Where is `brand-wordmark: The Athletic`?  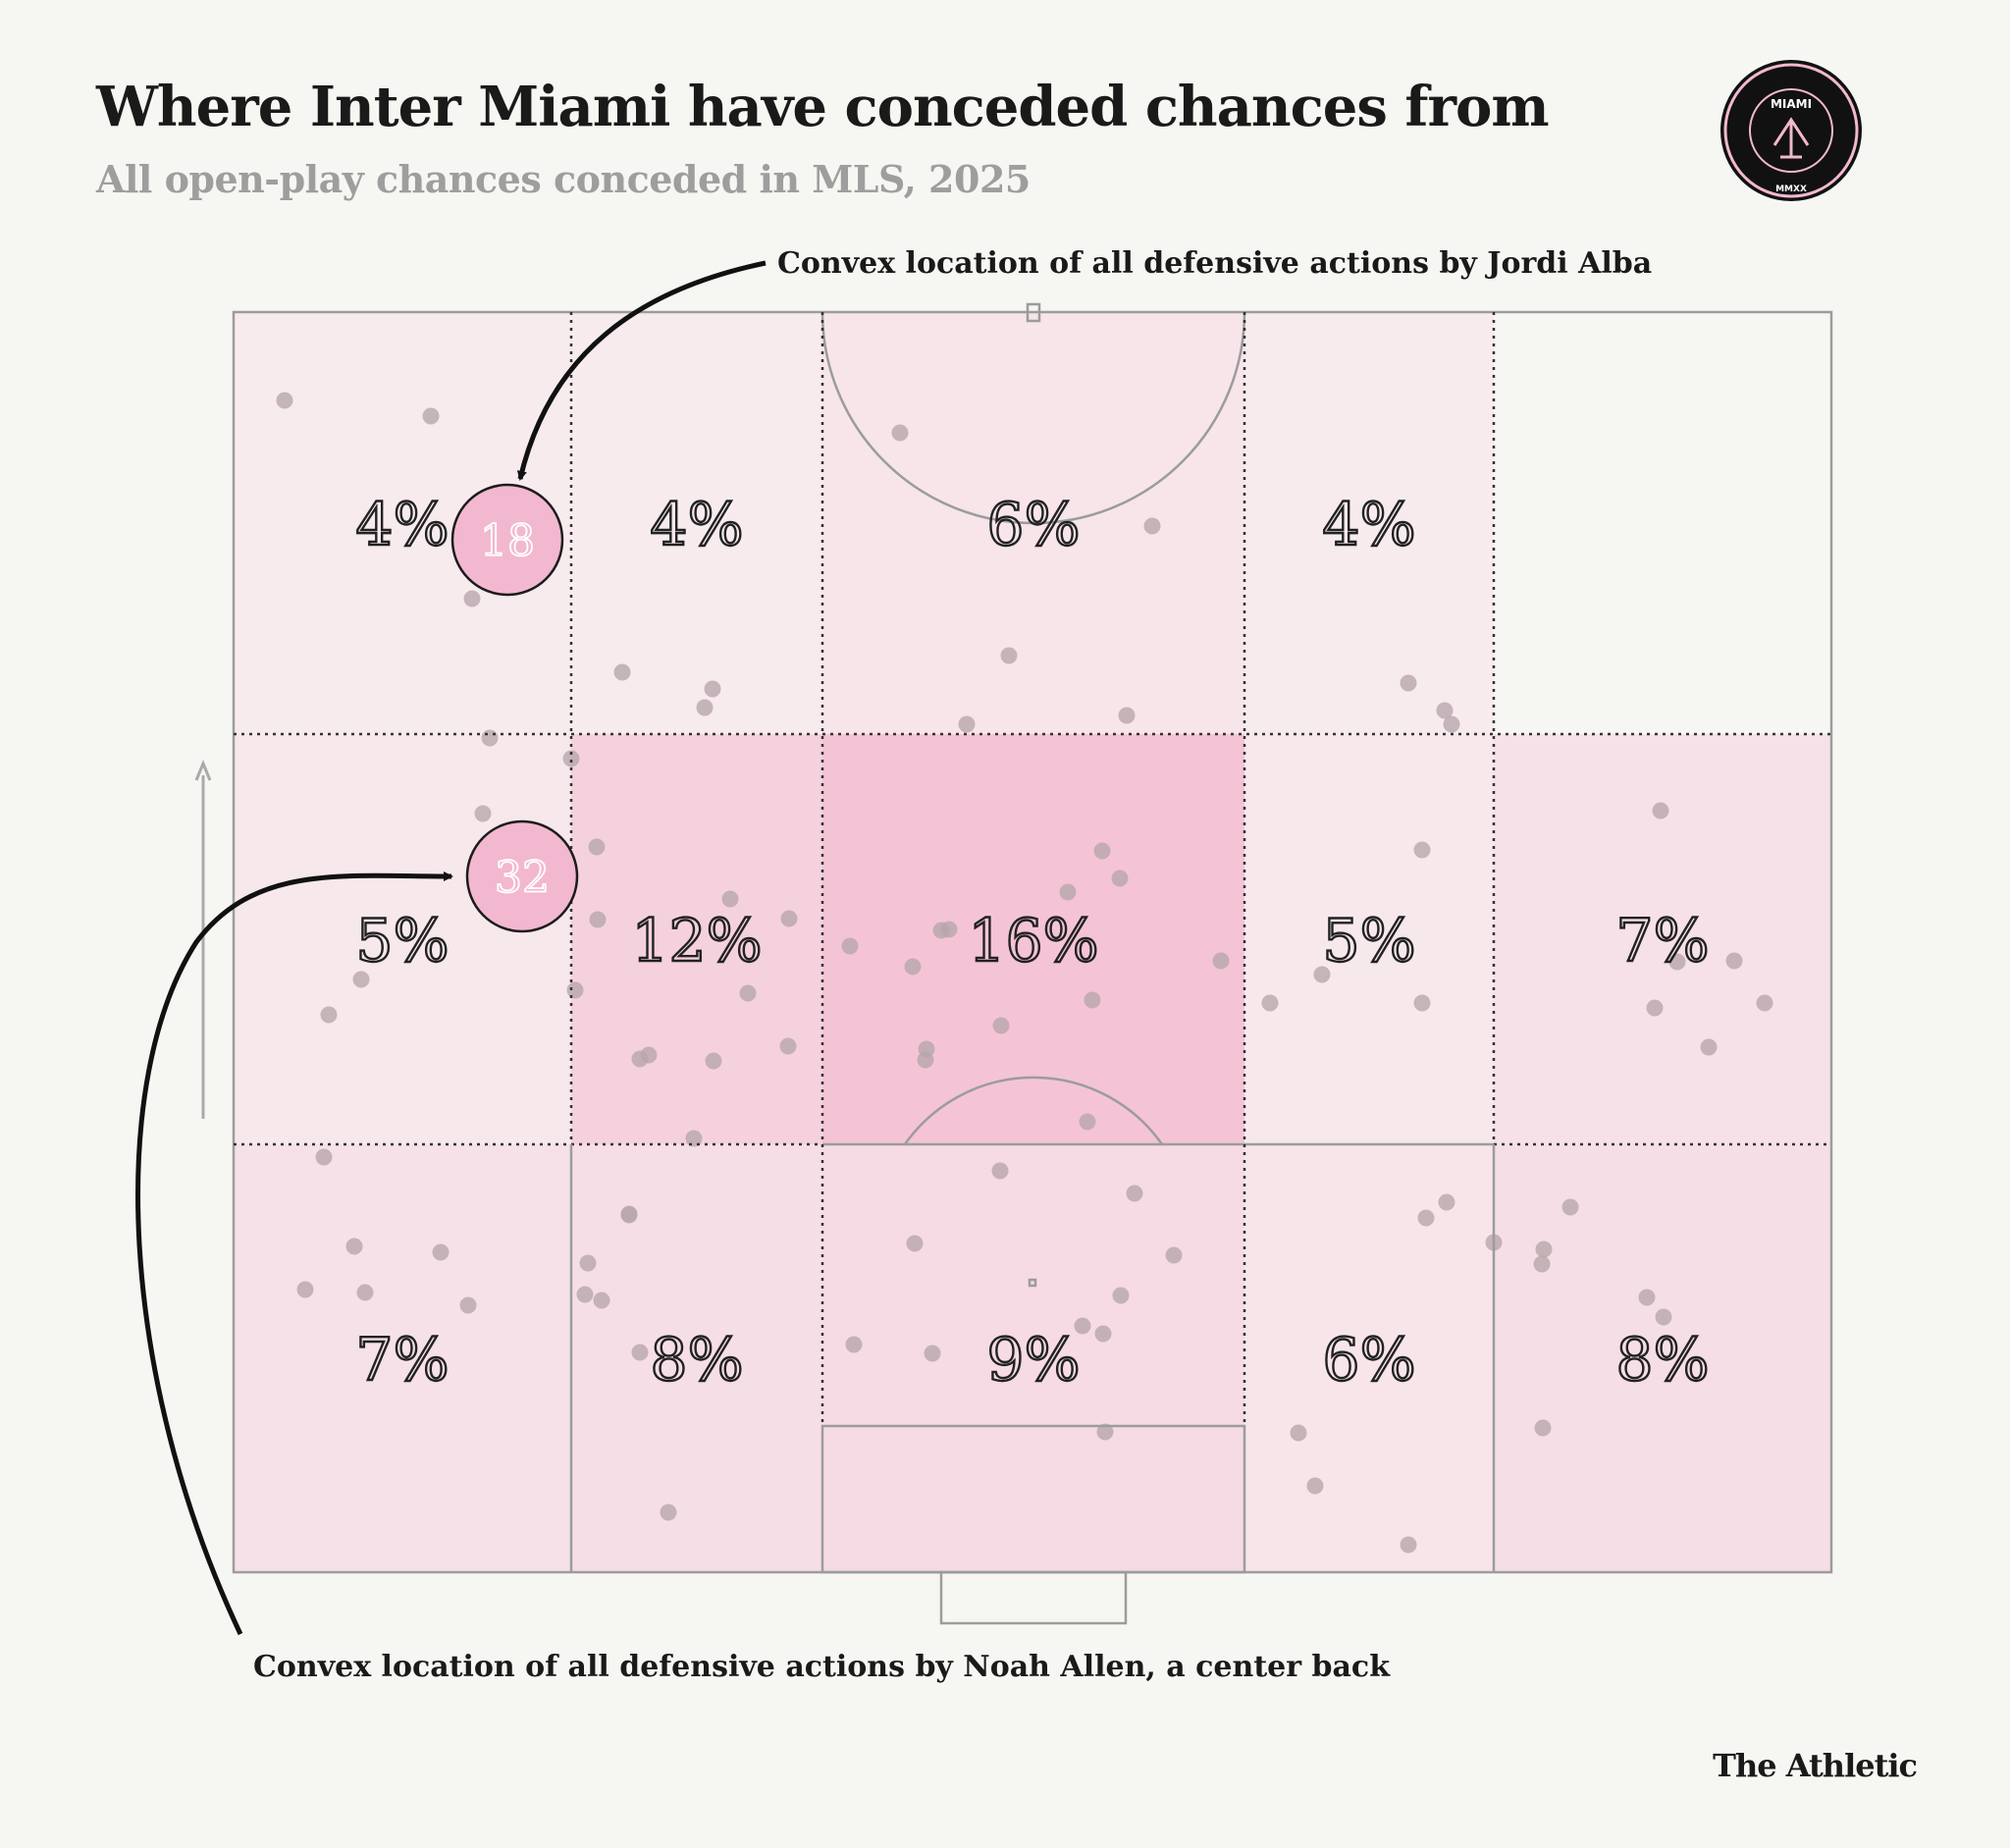
brand-wordmark: The Athletic is located at coordinates (1815, 1766).